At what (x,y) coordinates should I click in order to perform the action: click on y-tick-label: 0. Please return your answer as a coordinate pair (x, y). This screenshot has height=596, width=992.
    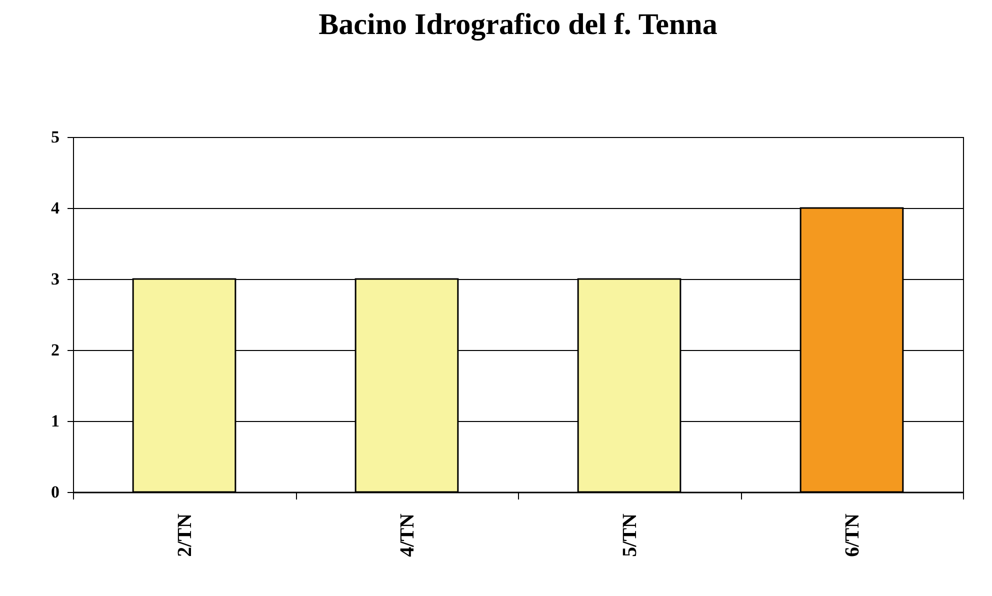
    Looking at the image, I should click on (55, 492).